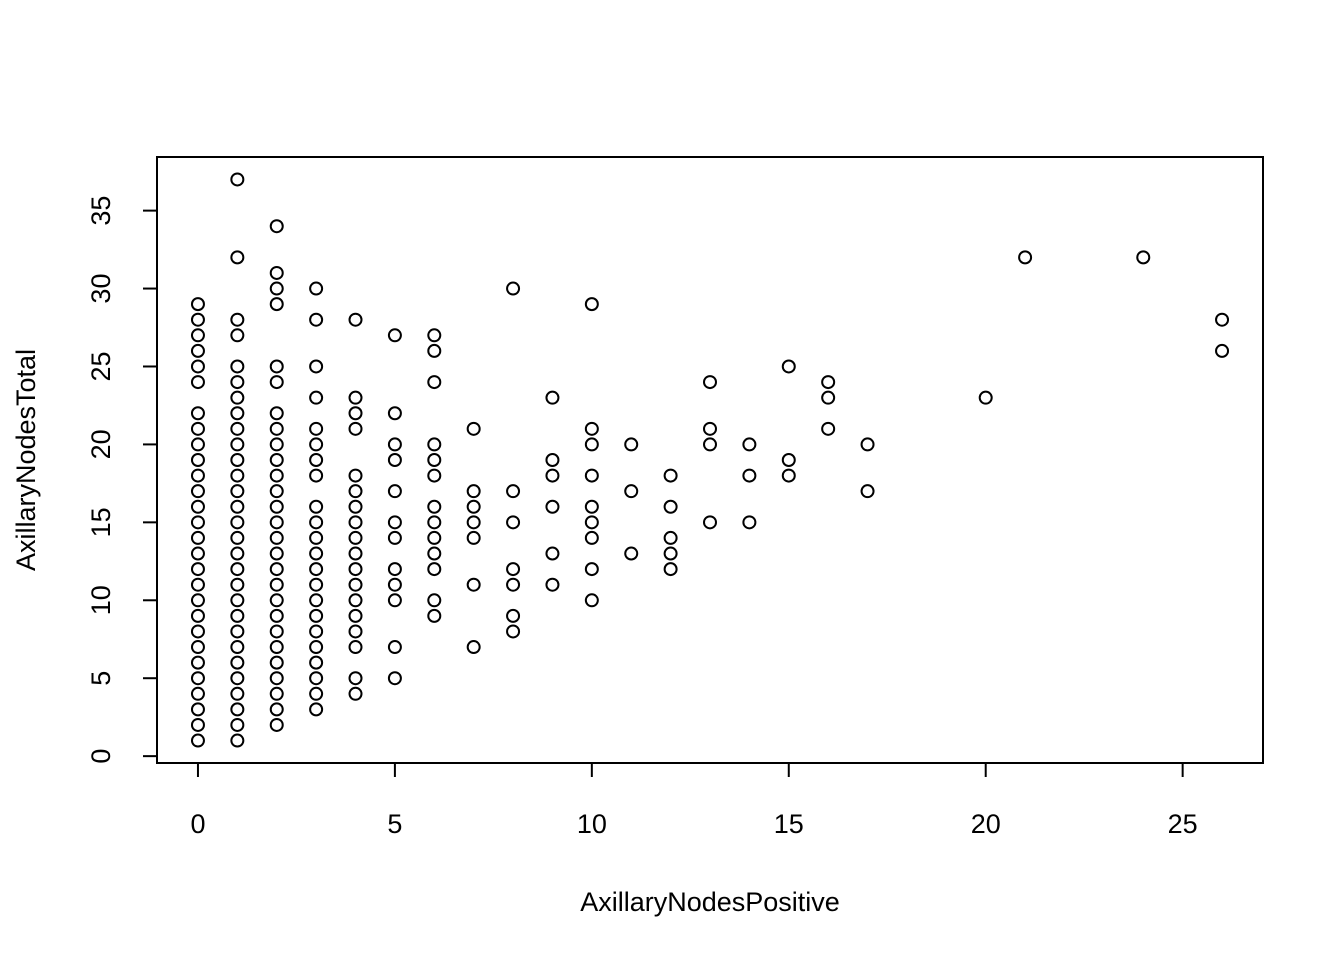 Image resolution: width=1344 pixels, height=960 pixels. Describe the element at coordinates (101, 289) in the screenshot. I see `y-tick-label: 30` at that location.